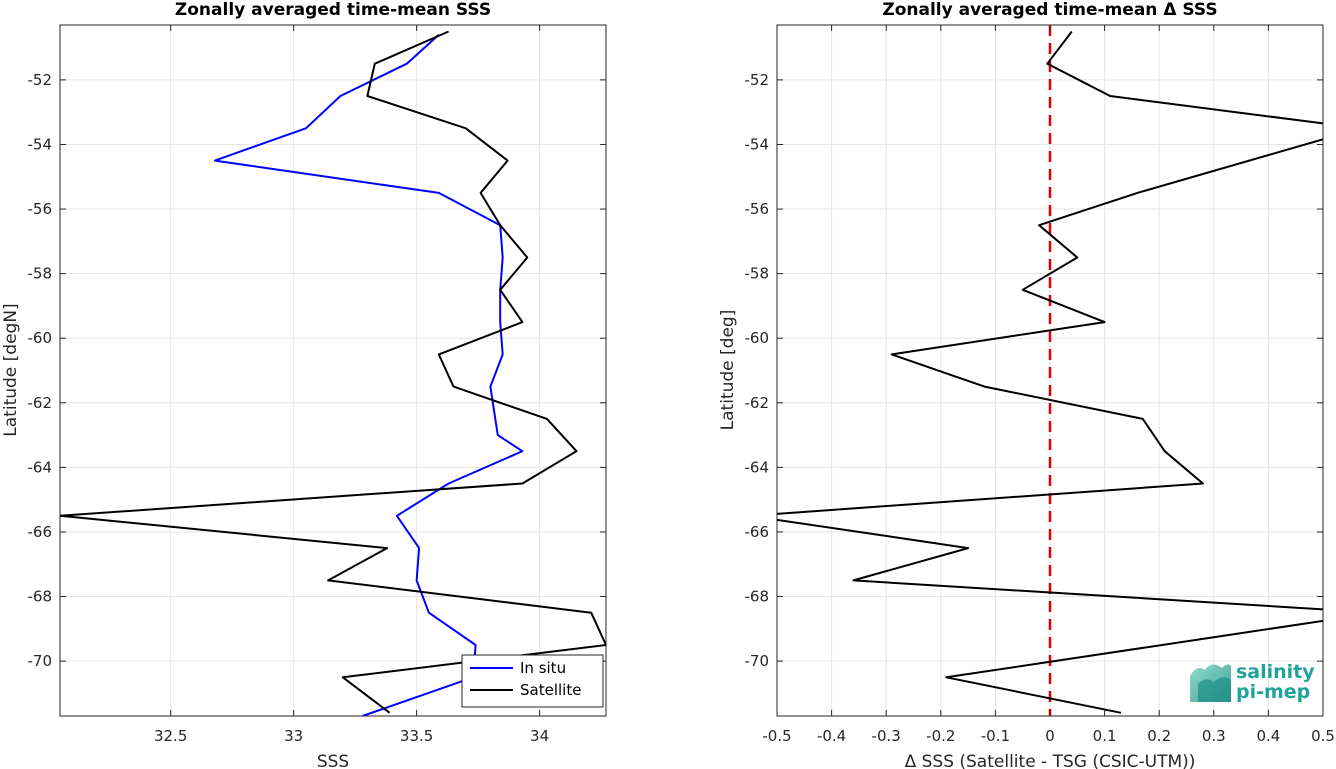 Image resolution: width=1336 pixels, height=769 pixels. What do you see at coordinates (11, 369) in the screenshot?
I see `y-axis-label: Latitude [degN]` at bounding box center [11, 369].